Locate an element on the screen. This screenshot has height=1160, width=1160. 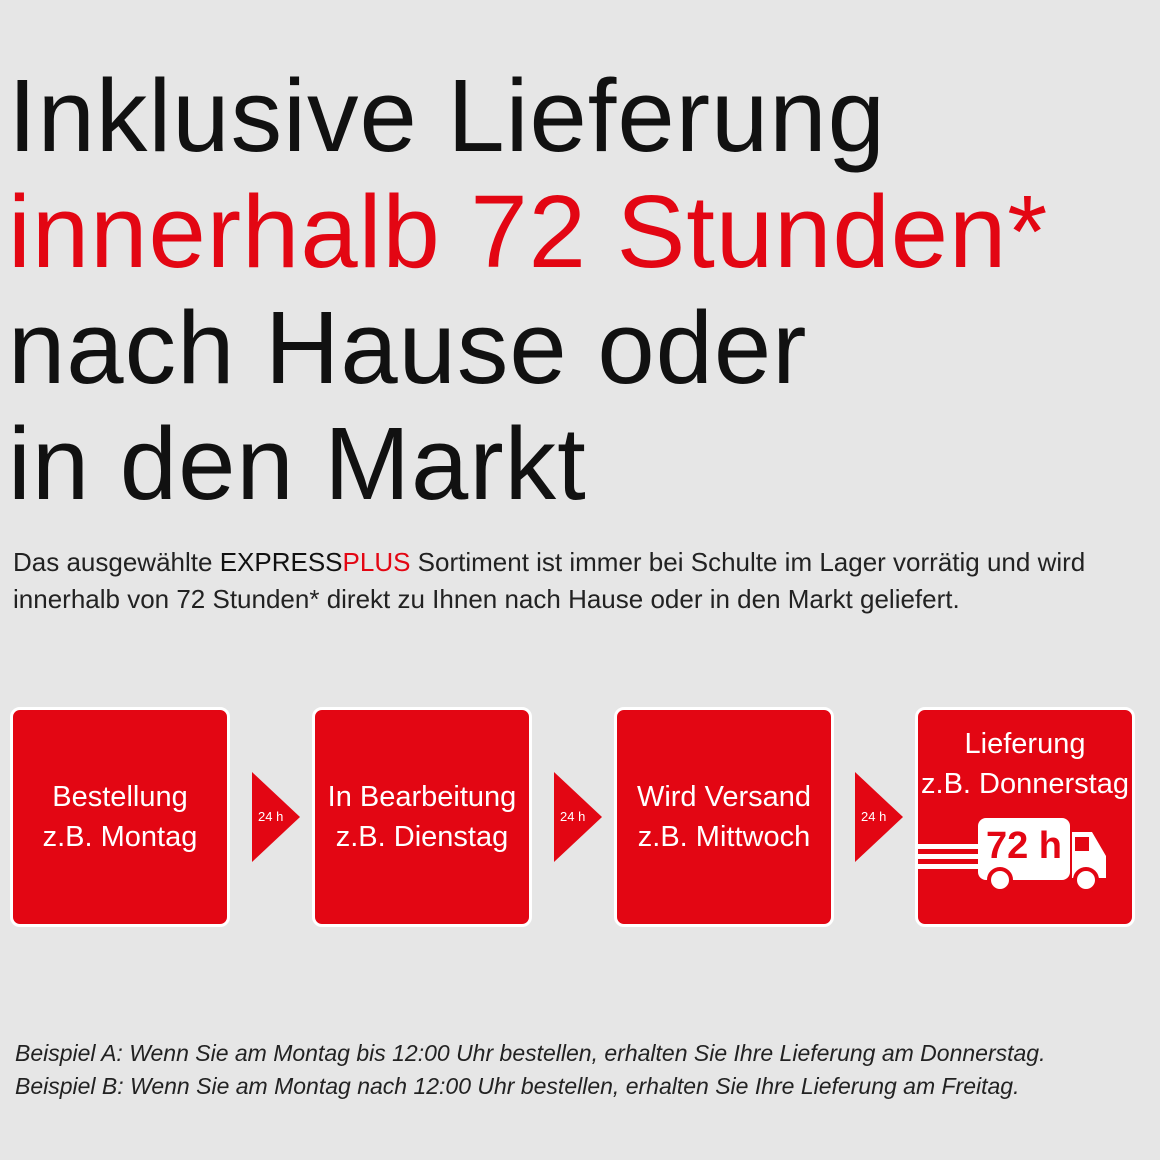
truck-icon: 72 h is located at coordinates (1012, 855).